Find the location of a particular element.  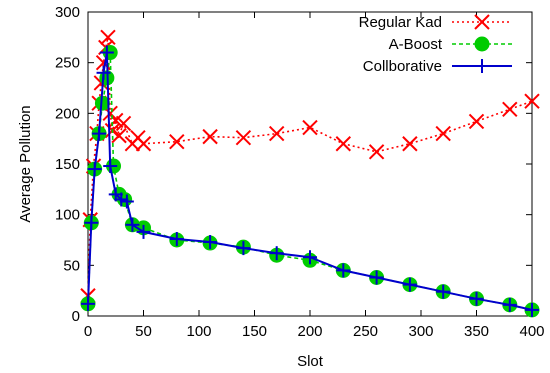

x-tick-label: 350 is located at coordinates (476, 331).